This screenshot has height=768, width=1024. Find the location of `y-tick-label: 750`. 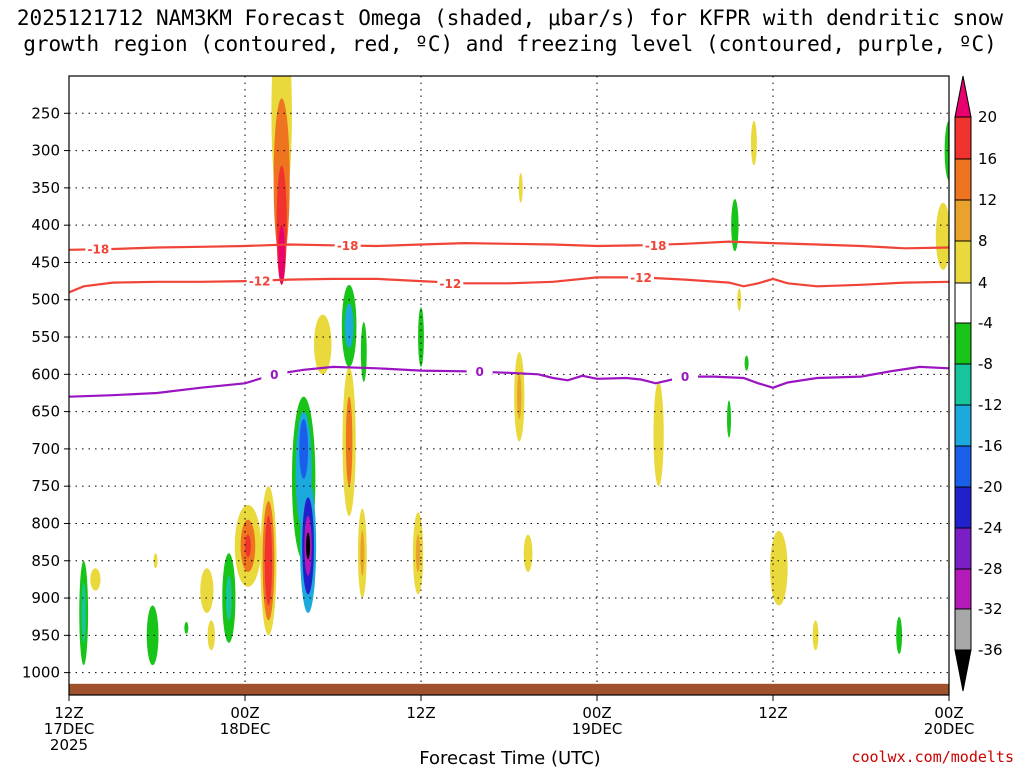

y-tick-label: 750 is located at coordinates (45, 486).